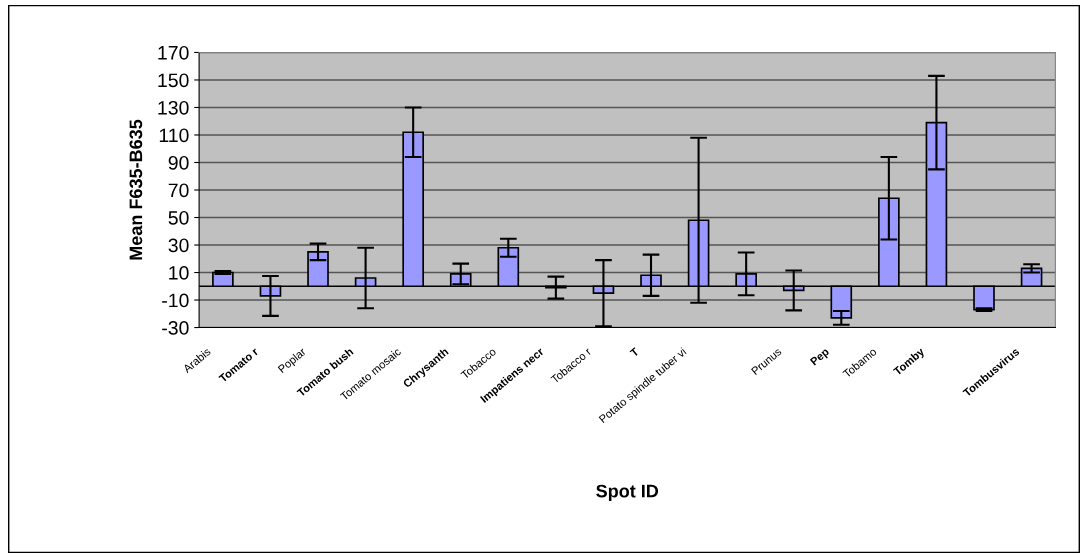  Describe the element at coordinates (173, 107) in the screenshot. I see `y-tick-label: 130` at that location.